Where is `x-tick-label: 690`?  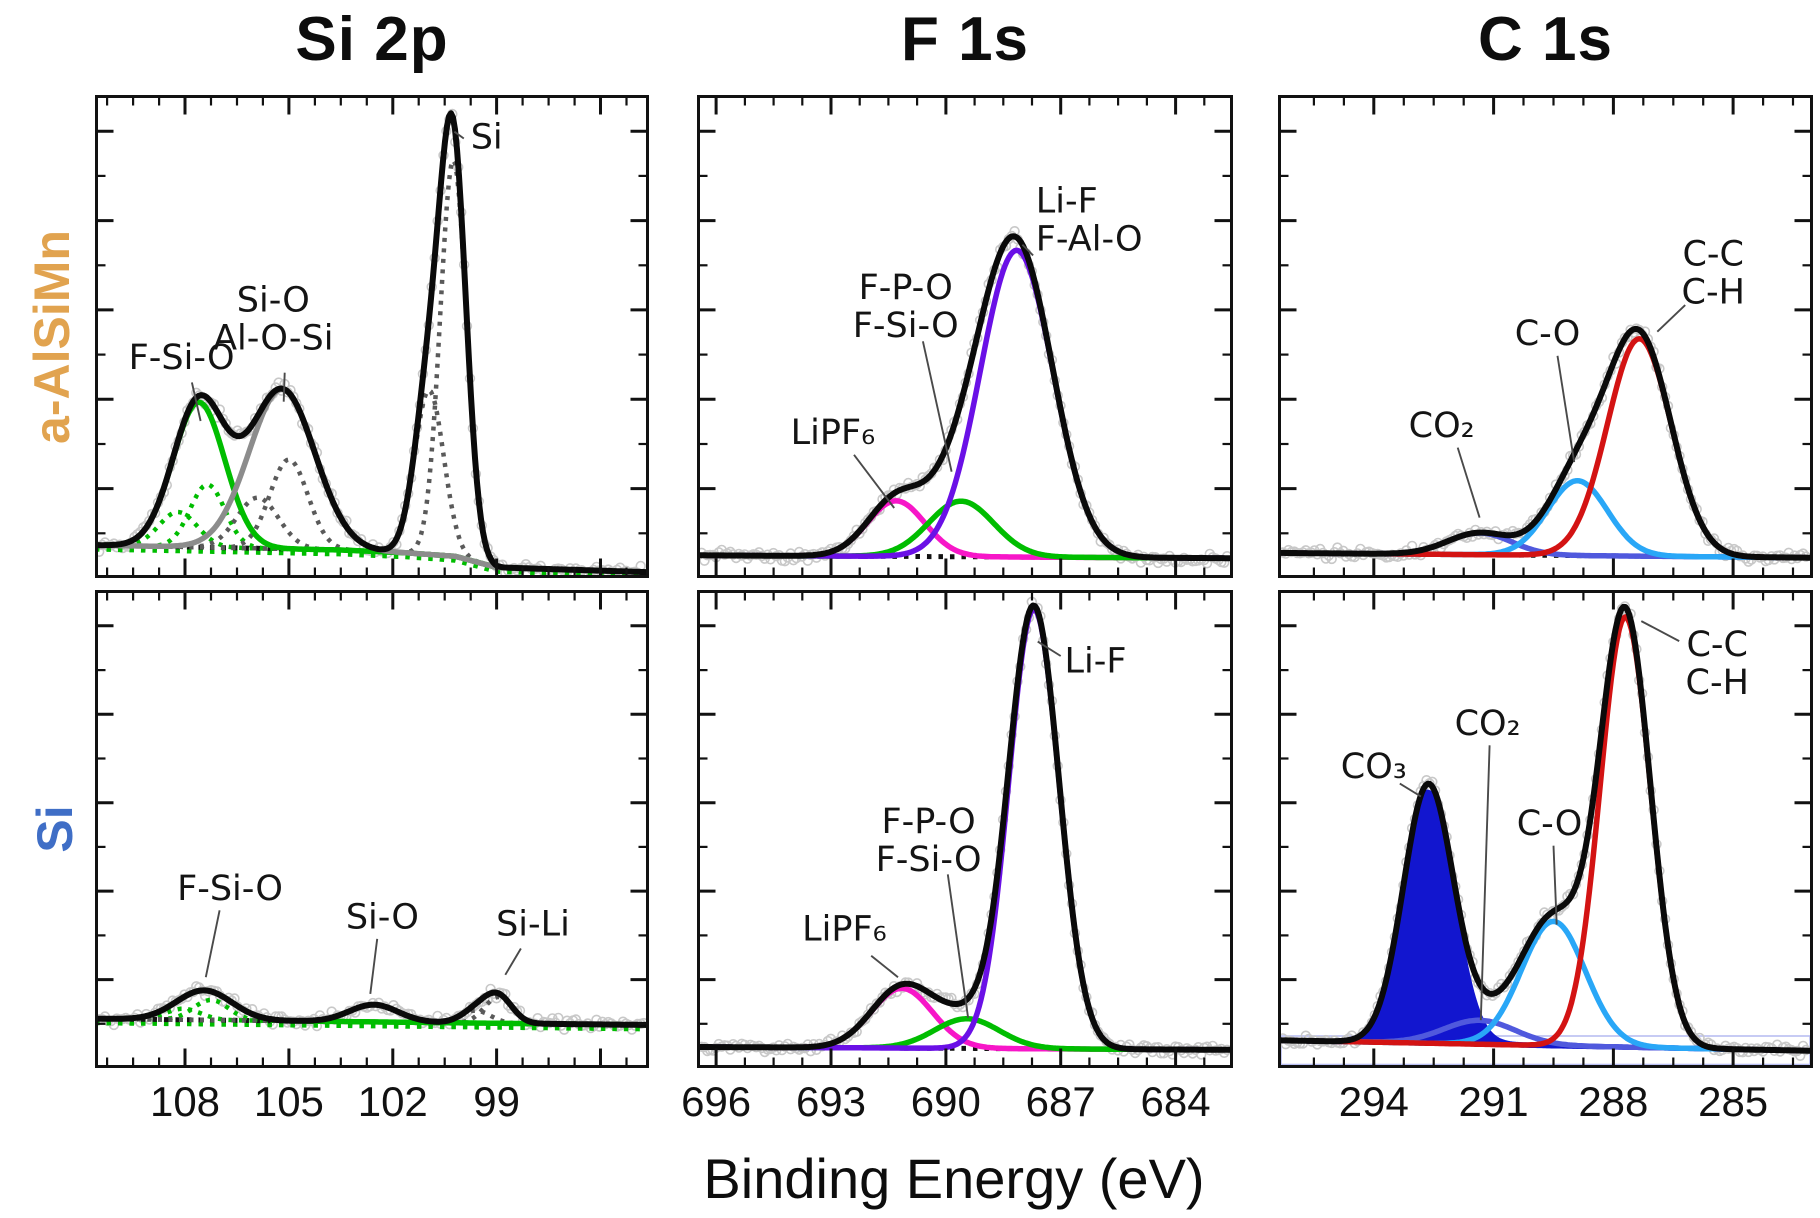 x-tick-label: 690 is located at coordinates (945, 1101).